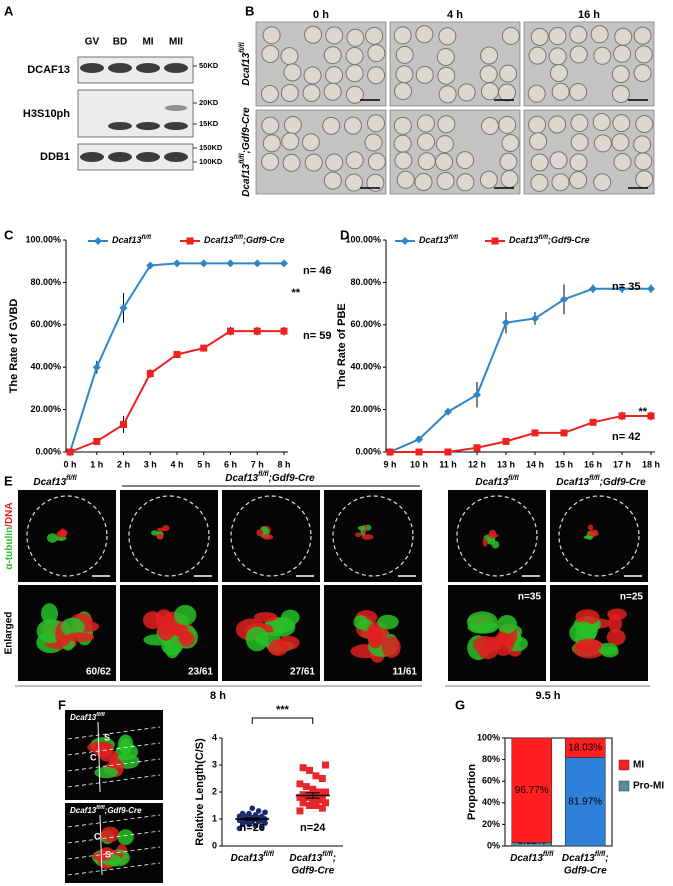 This screenshot has width=673, height=886. I want to click on x-tick-label: Dcaf13fl/fl; Gdf9-Cre, so click(312, 863).